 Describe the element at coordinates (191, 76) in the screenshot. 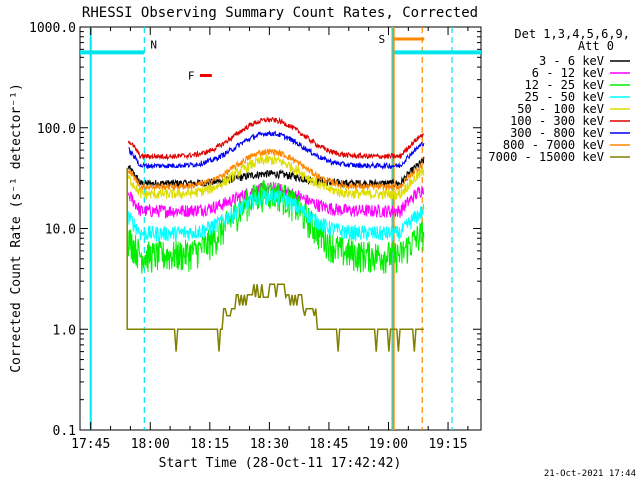

I see `flare-interval-label: F` at that location.